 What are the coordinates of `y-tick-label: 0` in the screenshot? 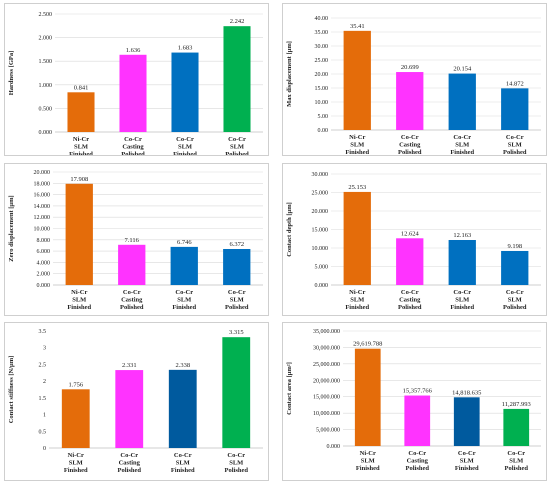 It's located at (44, 449).